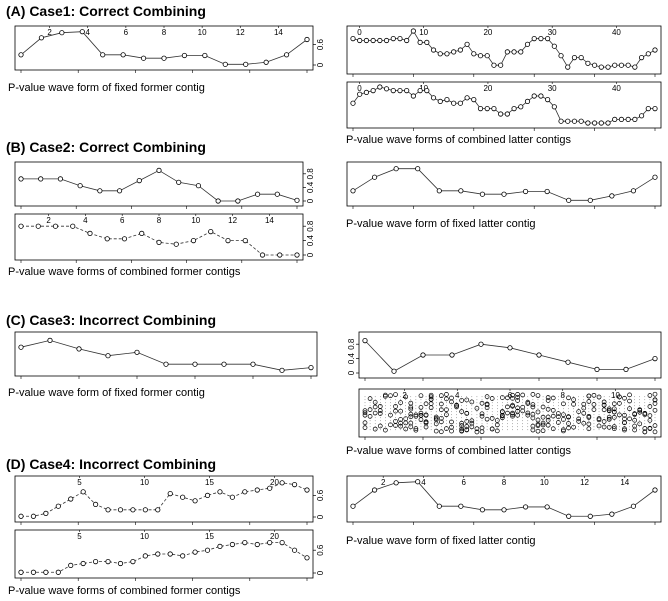  I want to click on x-tick-label: 20, so click(487, 88).